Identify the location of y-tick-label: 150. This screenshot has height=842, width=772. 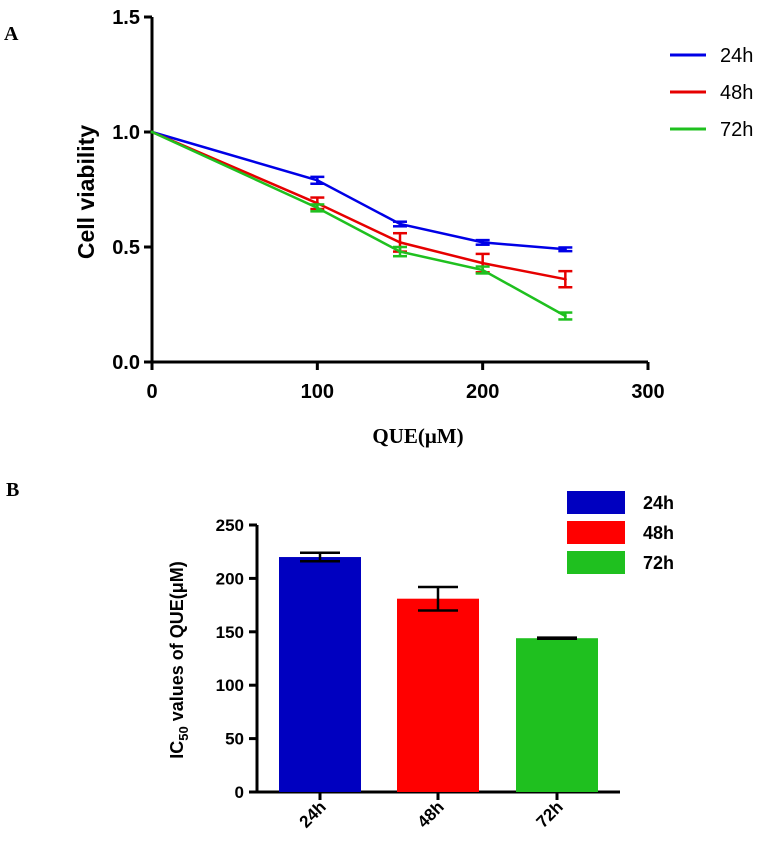
(230, 632).